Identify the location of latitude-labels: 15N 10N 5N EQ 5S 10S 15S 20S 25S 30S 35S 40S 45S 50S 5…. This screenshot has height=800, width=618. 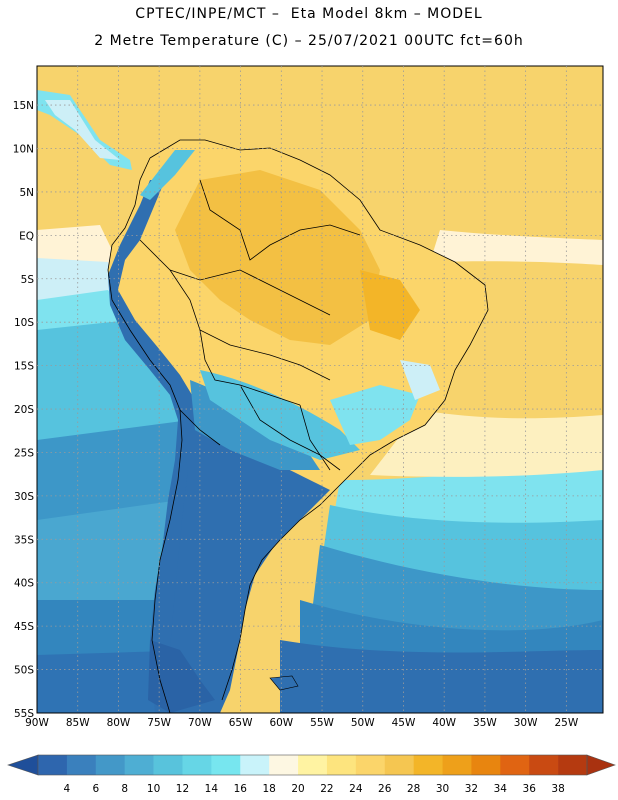
(24, 410).